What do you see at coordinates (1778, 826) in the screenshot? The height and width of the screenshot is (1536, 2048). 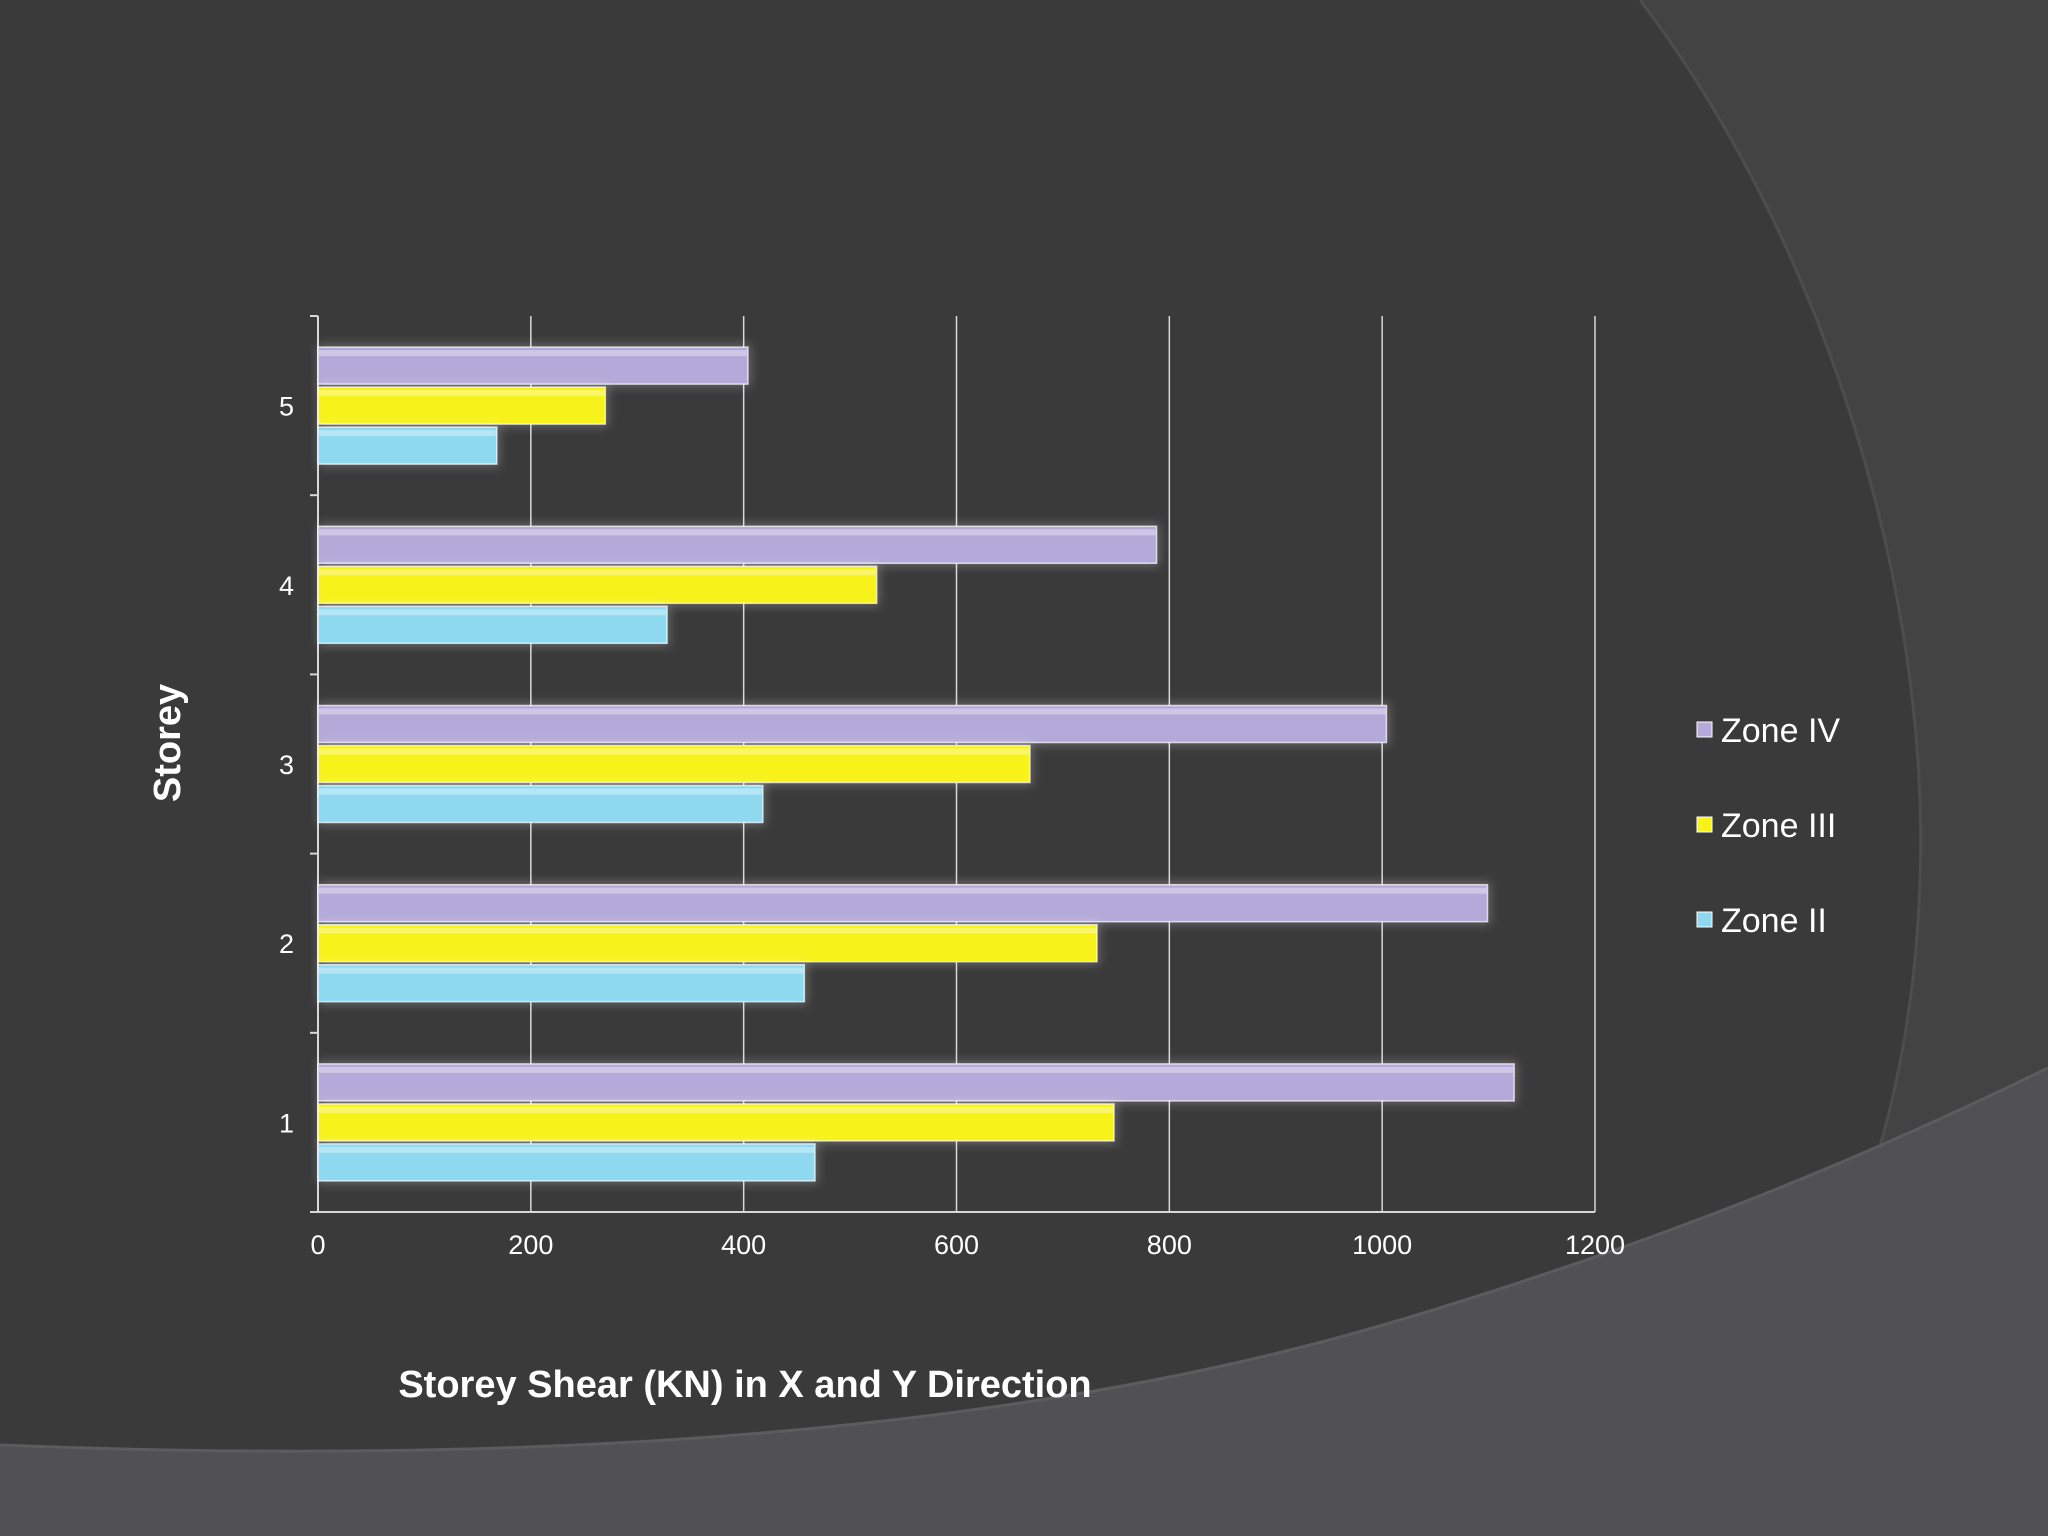 I see `legend-label: Zone III` at bounding box center [1778, 826].